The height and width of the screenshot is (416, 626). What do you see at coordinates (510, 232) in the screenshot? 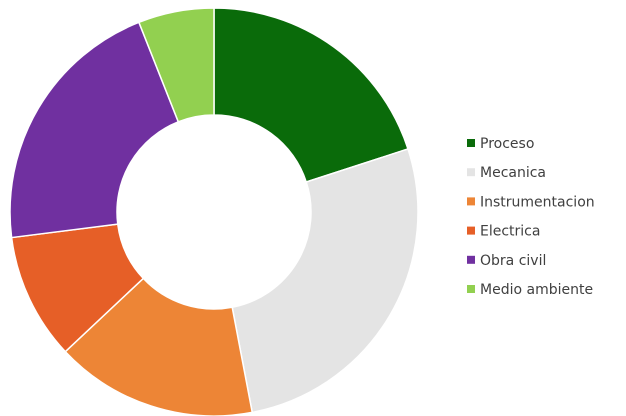
I see `legend-label: Electrica` at bounding box center [510, 232].